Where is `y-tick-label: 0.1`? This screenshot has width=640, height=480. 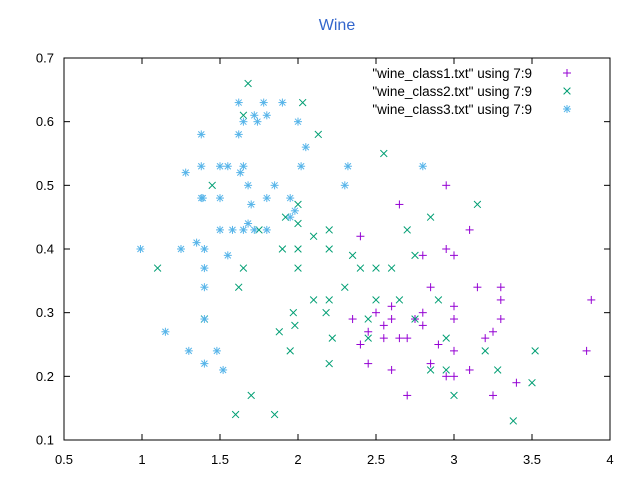 y-tick-label: 0.1 is located at coordinates (45, 440).